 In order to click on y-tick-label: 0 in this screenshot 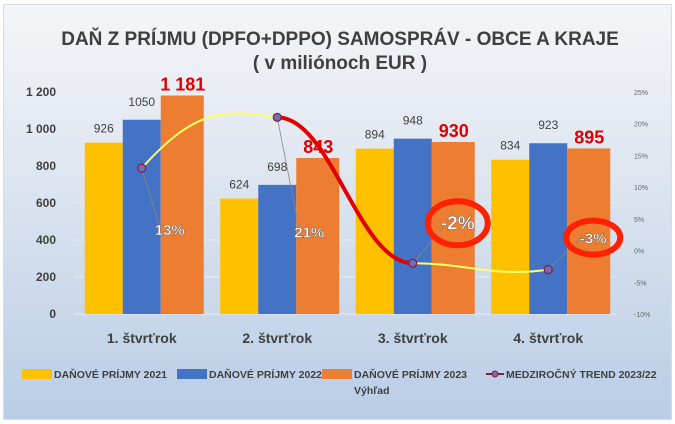, I will do `click(52, 314)`.